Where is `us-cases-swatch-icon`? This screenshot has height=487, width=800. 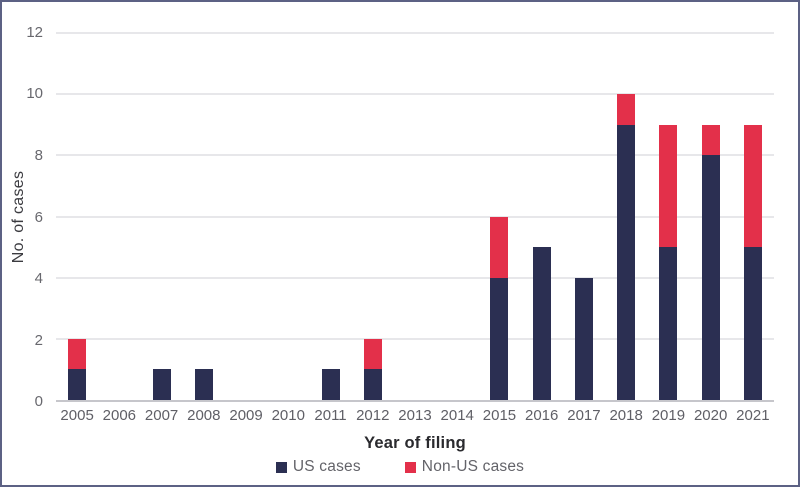
us-cases-swatch-icon is located at coordinates (281, 467).